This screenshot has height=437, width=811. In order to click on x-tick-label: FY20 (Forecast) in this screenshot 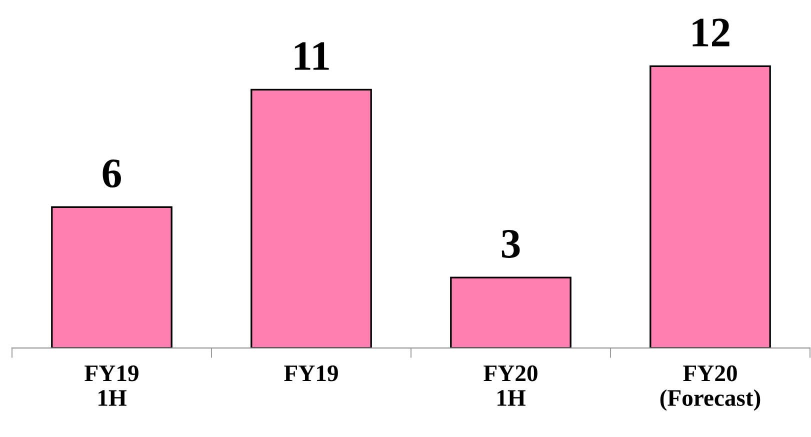, I will do `click(710, 388)`.